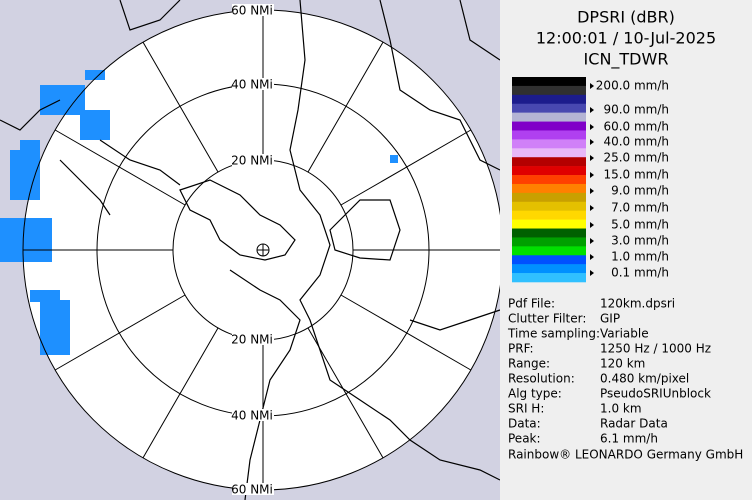  I want to click on info-value: GIP, so click(610, 319).